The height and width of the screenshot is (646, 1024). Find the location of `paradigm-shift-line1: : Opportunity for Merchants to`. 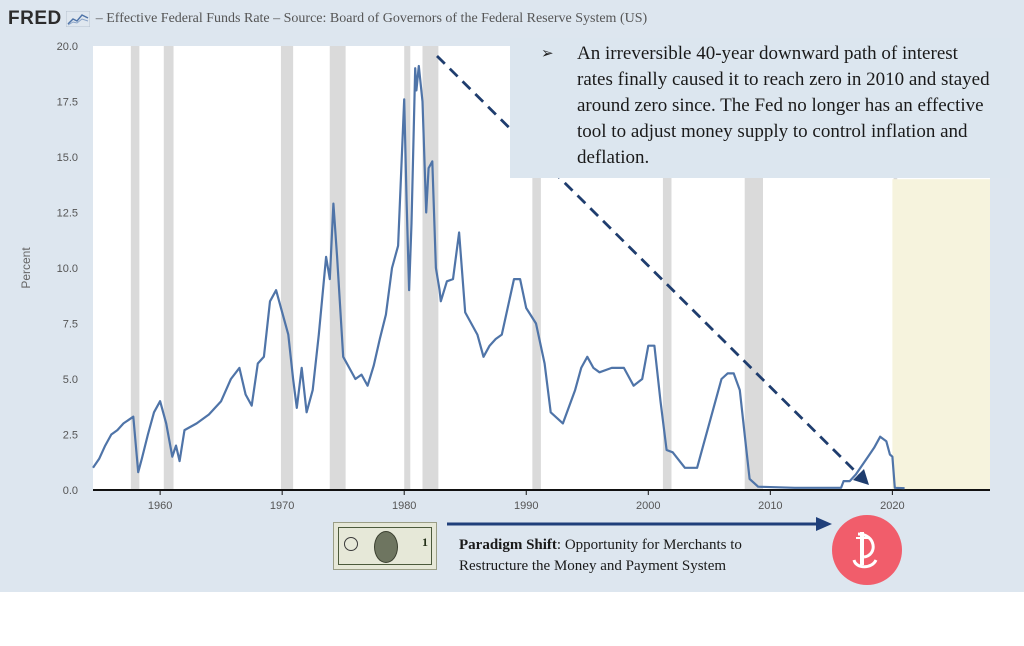

paradigm-shift-line1: : Opportunity for Merchants to is located at coordinates (649, 545).